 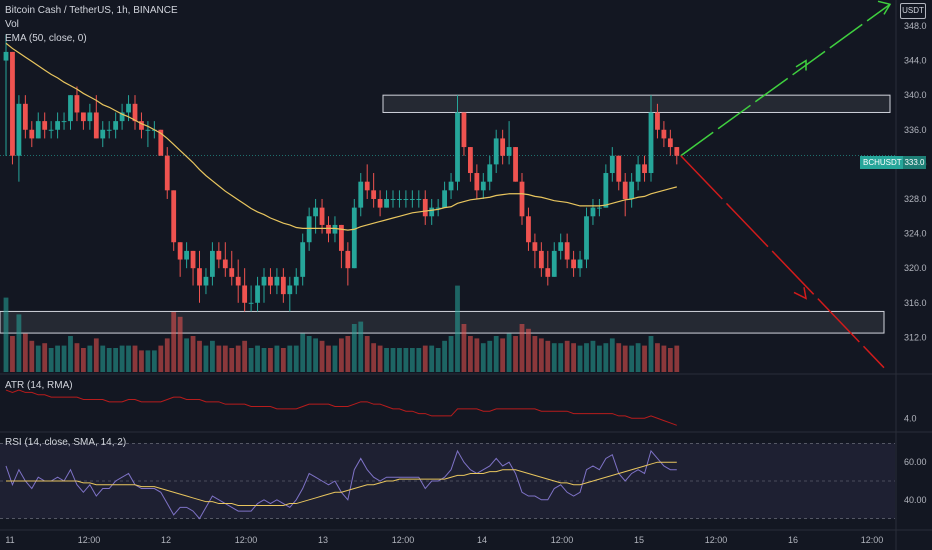 What do you see at coordinates (12, 24) in the screenshot?
I see `volume-label: Vol` at bounding box center [12, 24].